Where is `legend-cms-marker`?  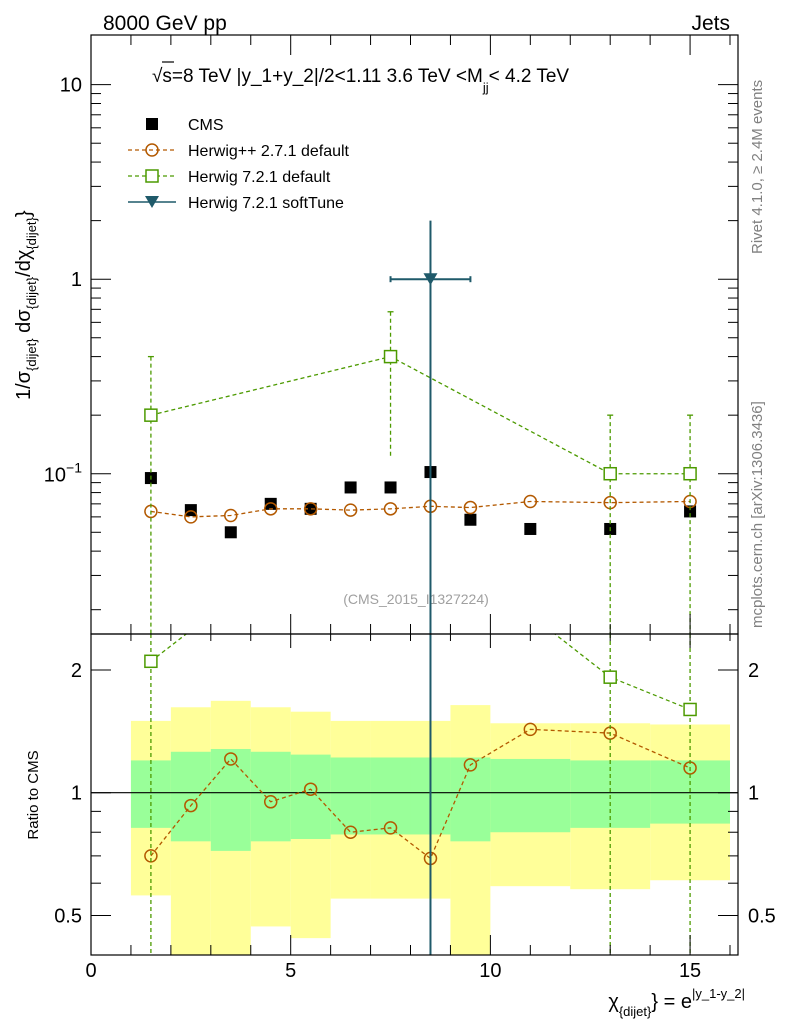
legend-cms-marker is located at coordinates (152, 124).